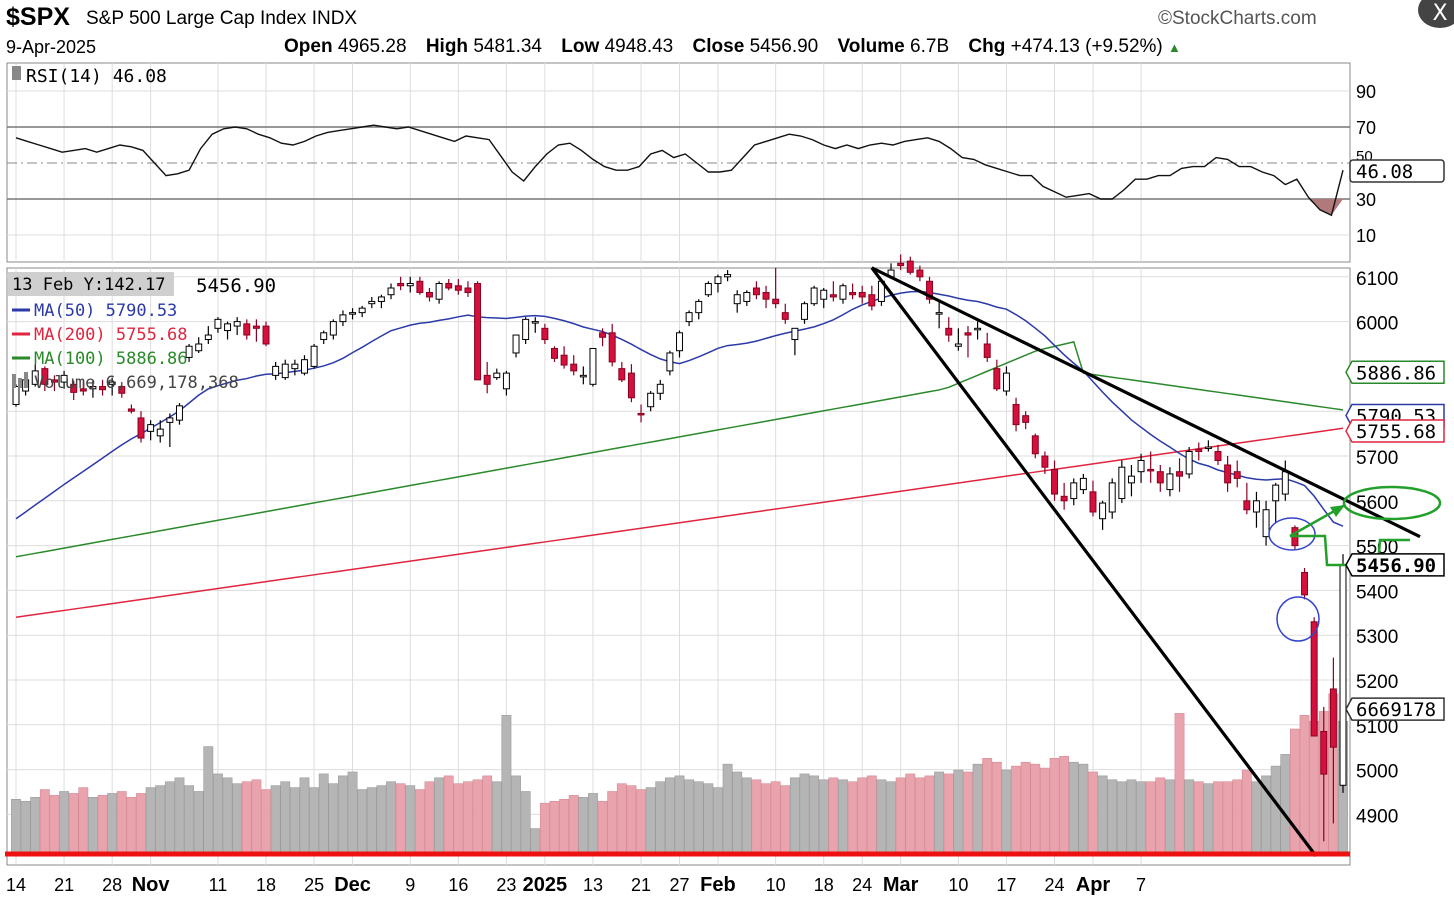  I want to click on x-tick-label: 7, so click(1141, 885).